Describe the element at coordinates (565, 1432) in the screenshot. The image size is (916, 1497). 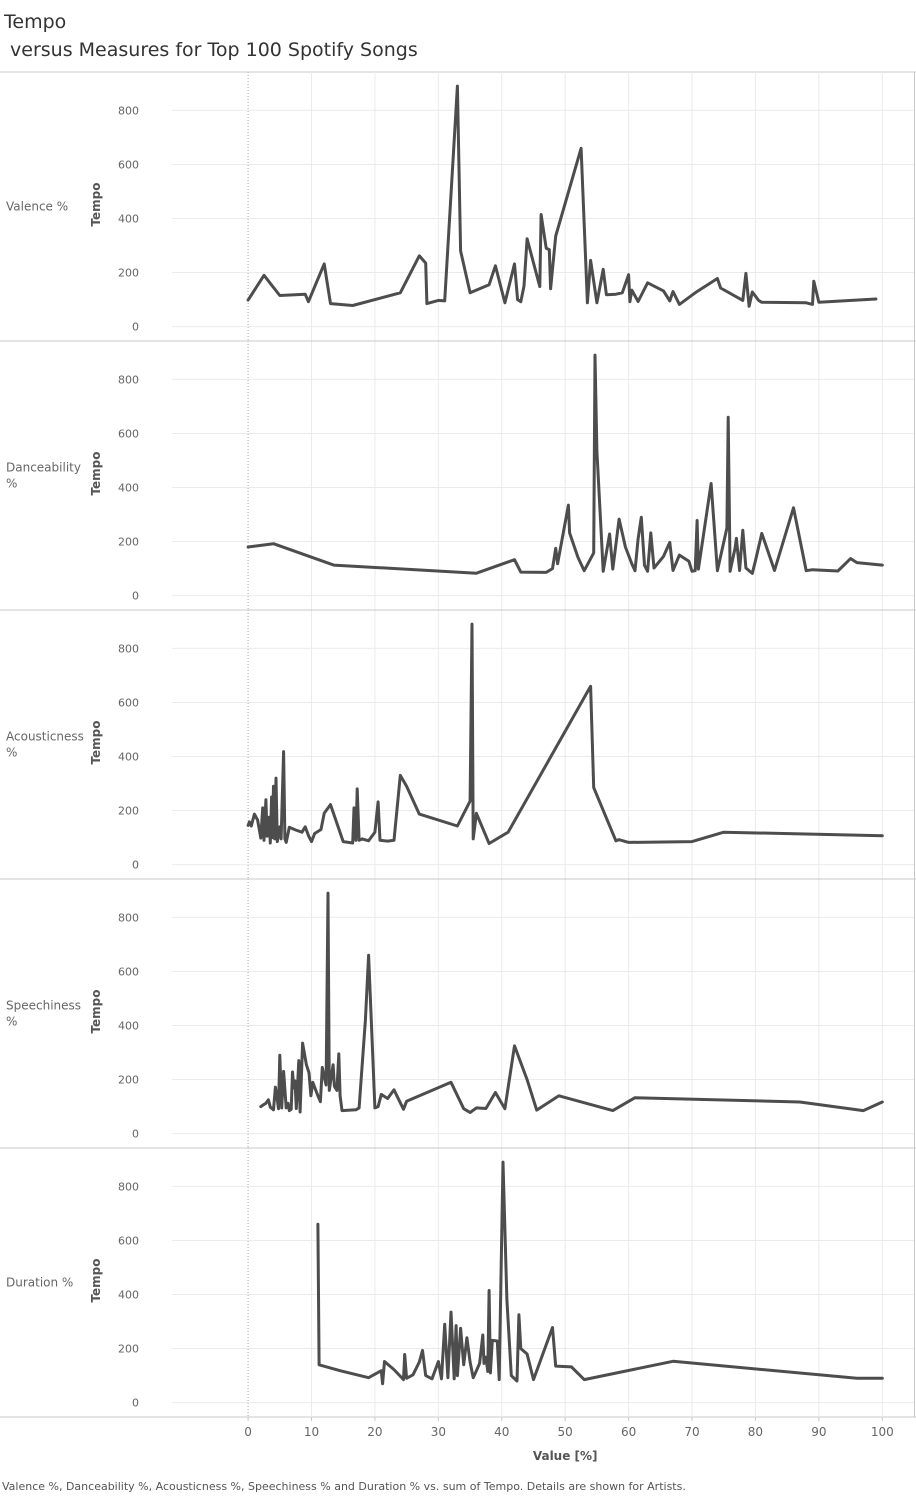
I see `x-tick-label: 50` at that location.